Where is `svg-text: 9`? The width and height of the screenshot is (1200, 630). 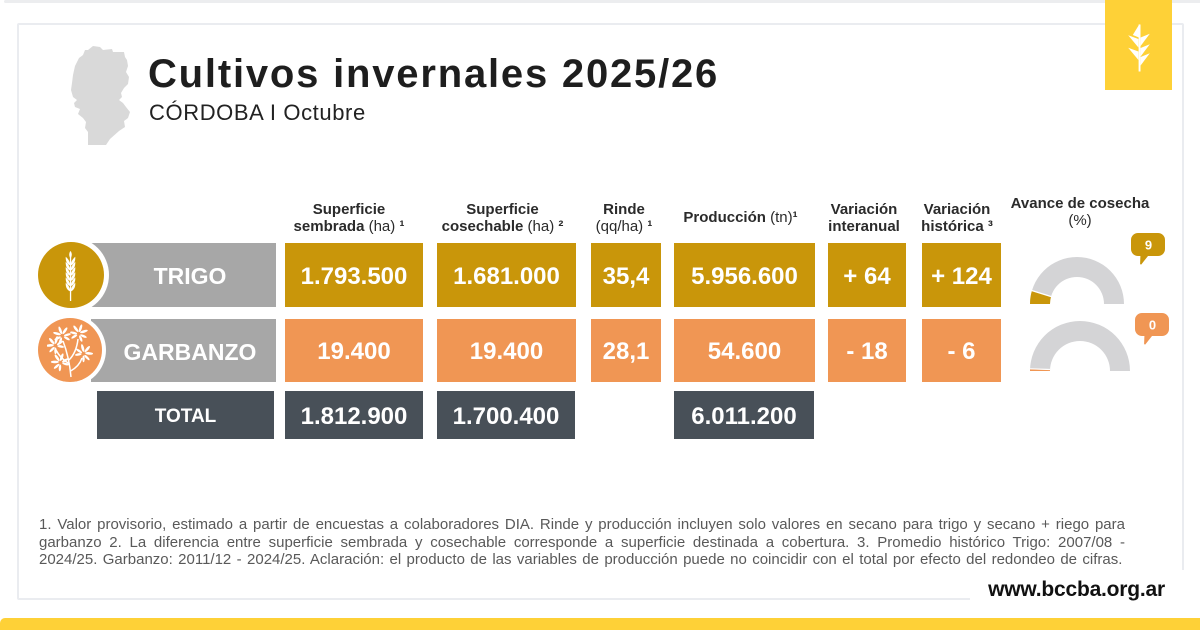 svg-text: 9 is located at coordinates (1148, 245).